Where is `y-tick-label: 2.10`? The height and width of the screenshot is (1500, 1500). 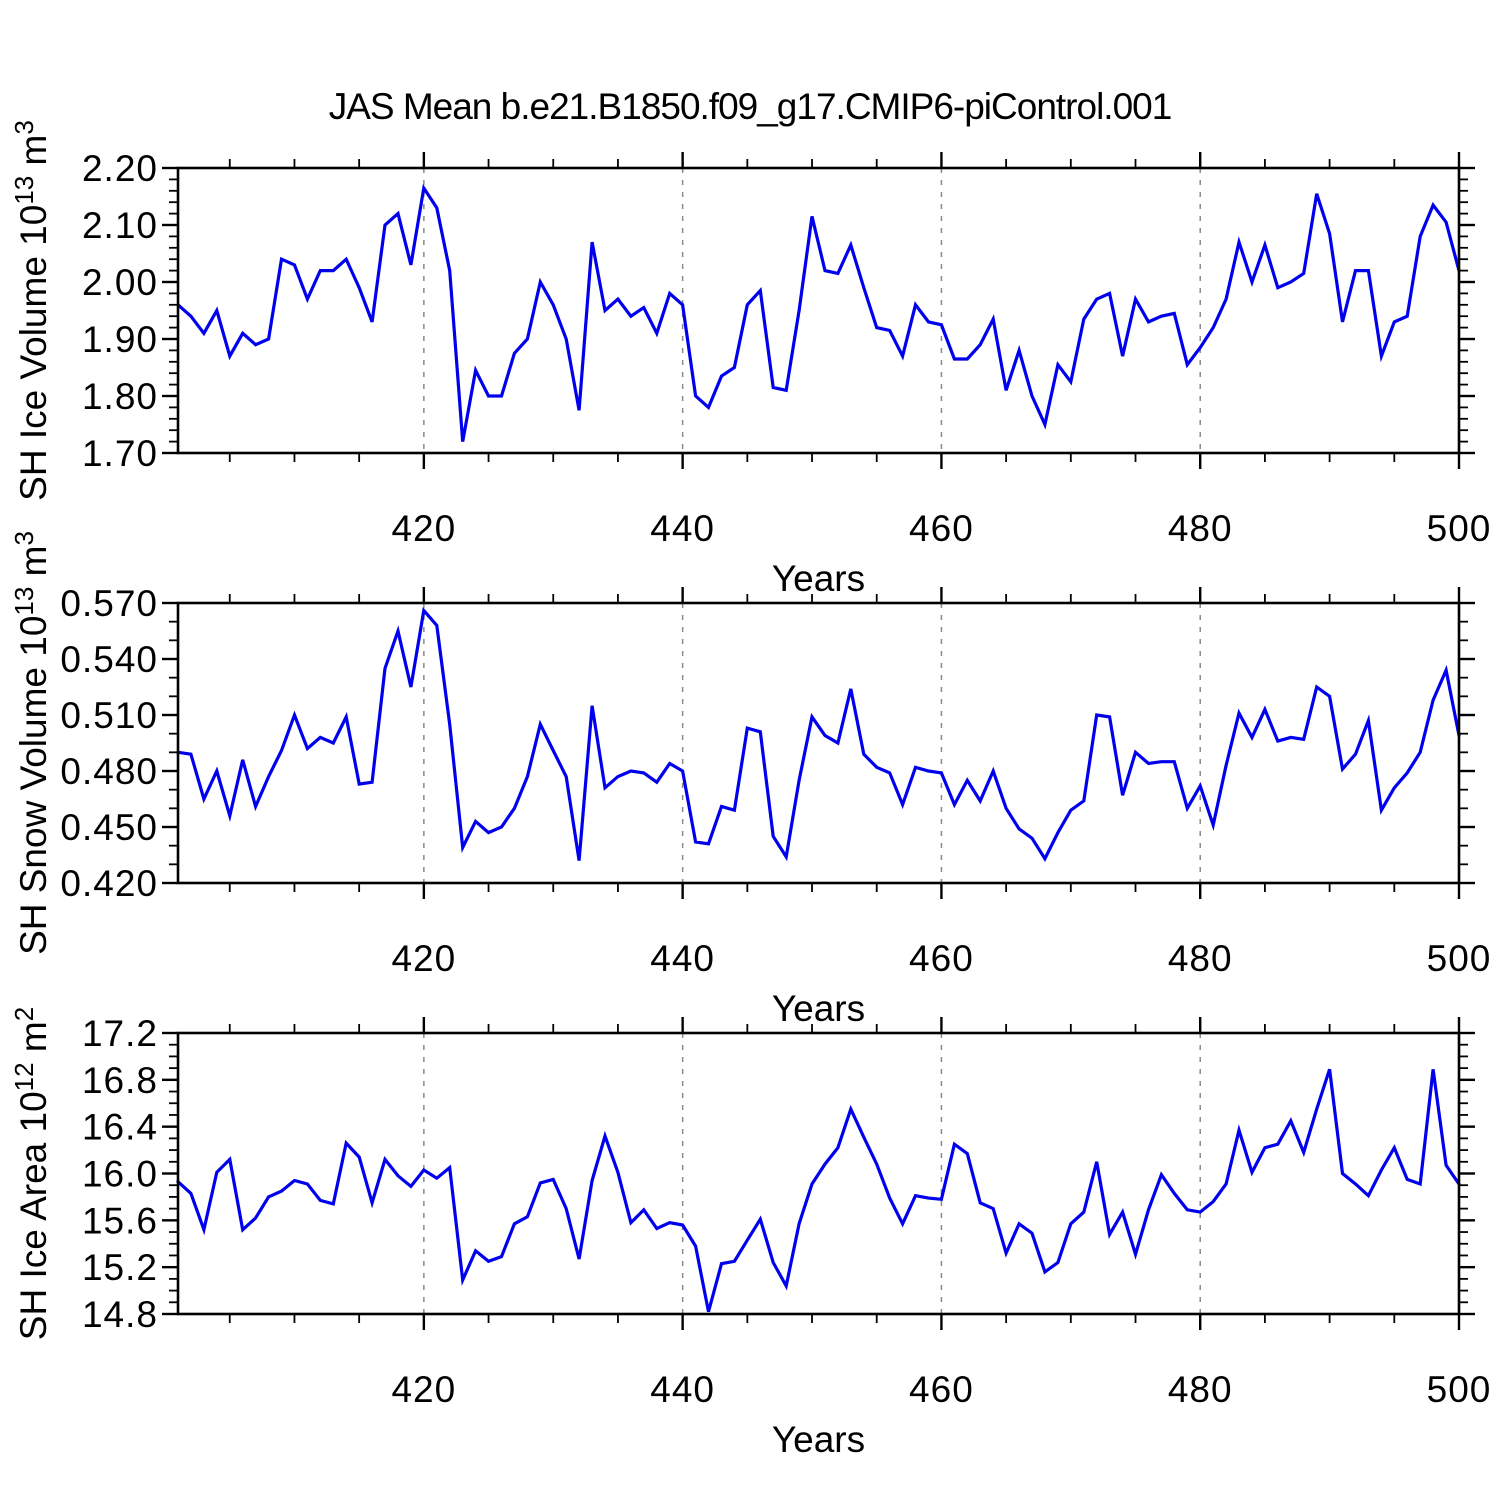 y-tick-label: 2.10 is located at coordinates (120, 225).